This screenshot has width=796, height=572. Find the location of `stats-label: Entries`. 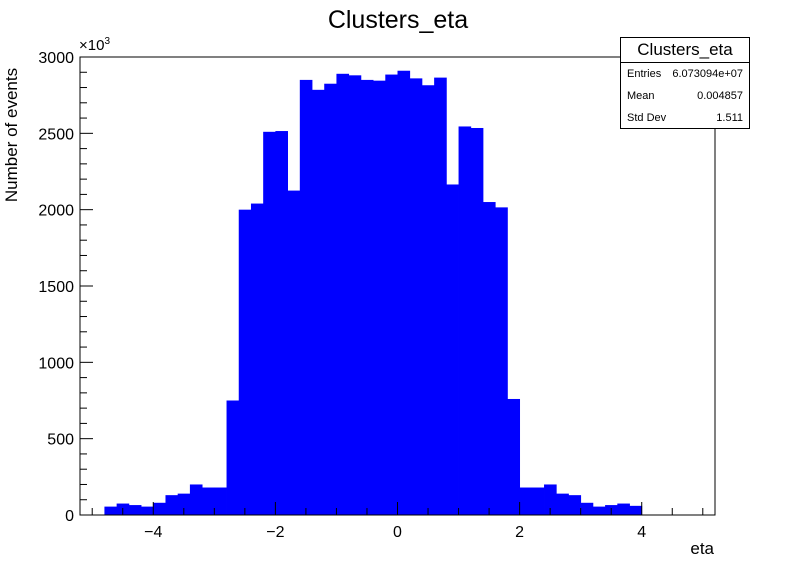

stats-label: Entries is located at coordinates (644, 74).